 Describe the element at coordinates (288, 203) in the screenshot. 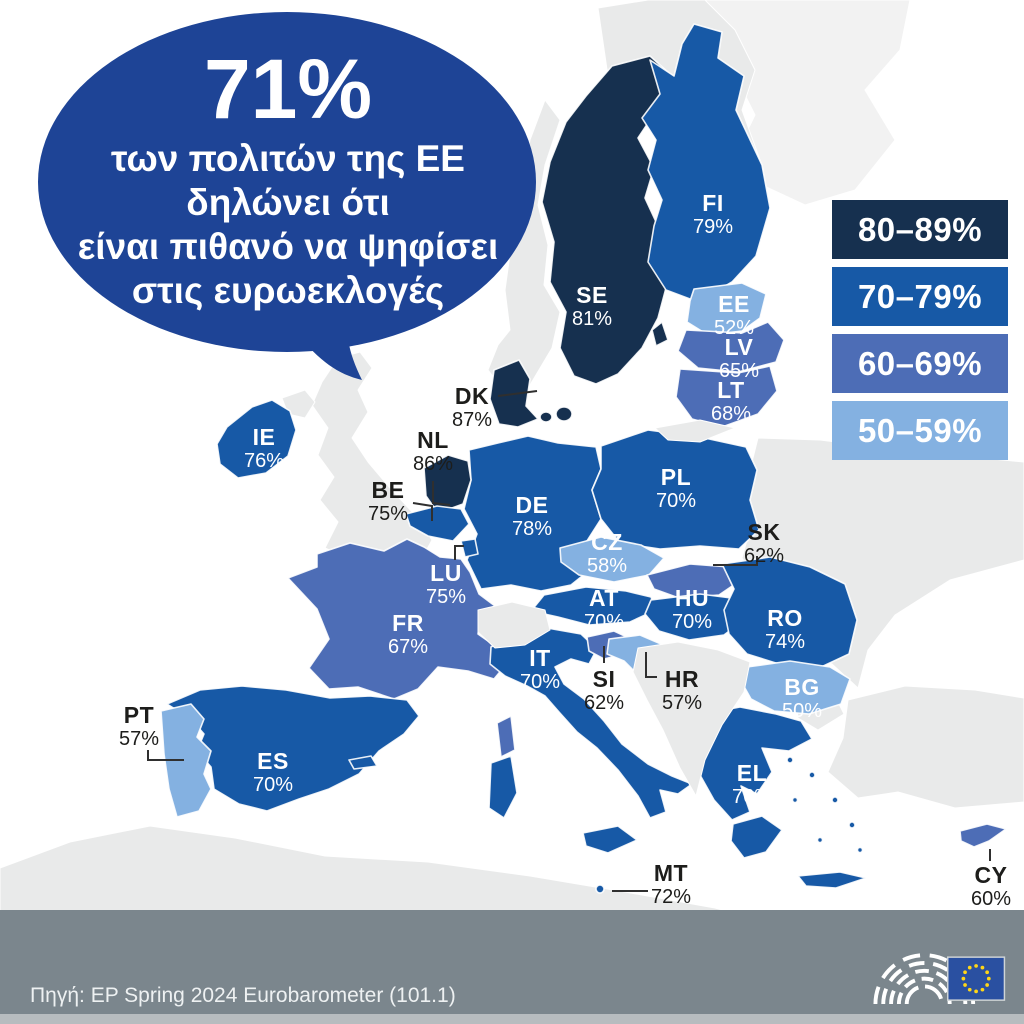

I see `bubble-line-2: δηλώνει ότι` at that location.